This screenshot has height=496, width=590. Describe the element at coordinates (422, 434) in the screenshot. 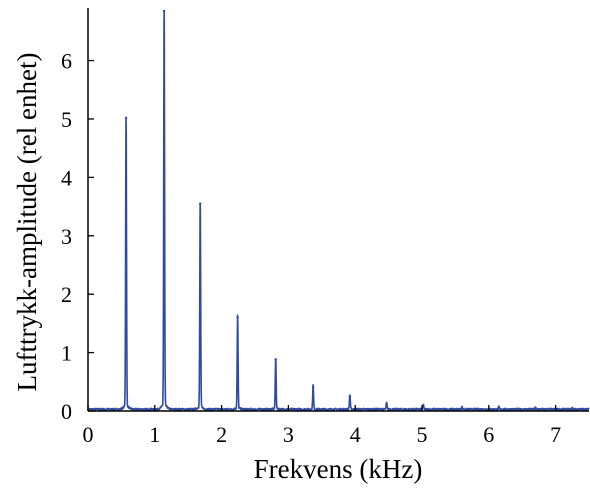

I see `x-tick-label: 5` at that location.